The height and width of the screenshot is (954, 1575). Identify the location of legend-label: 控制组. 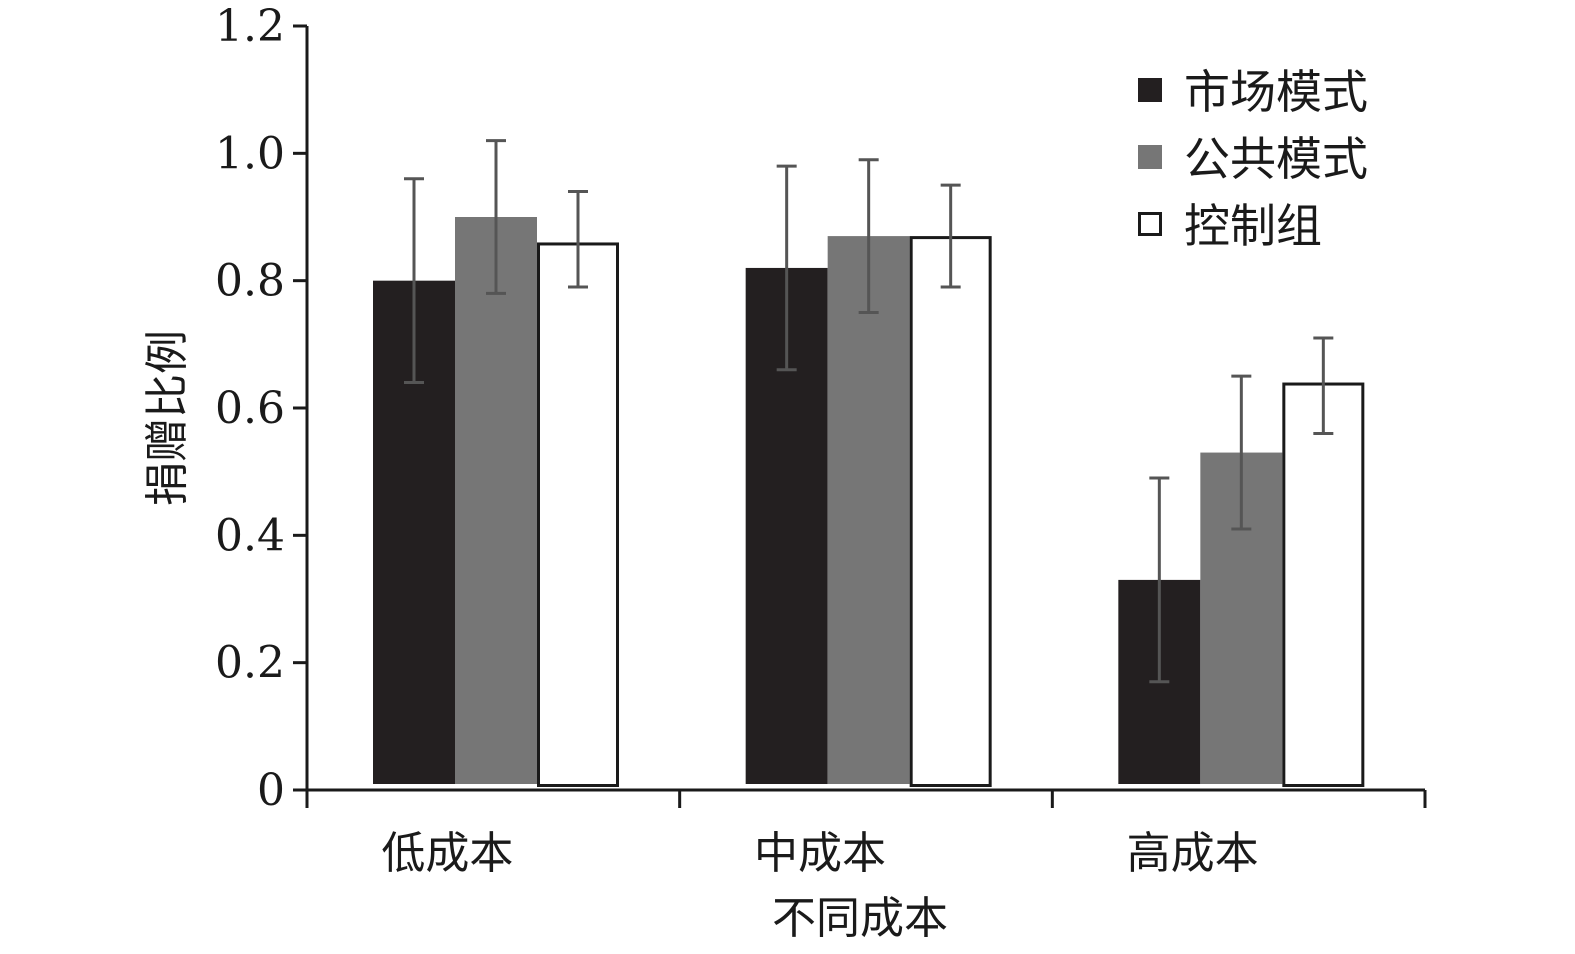
(1253, 226).